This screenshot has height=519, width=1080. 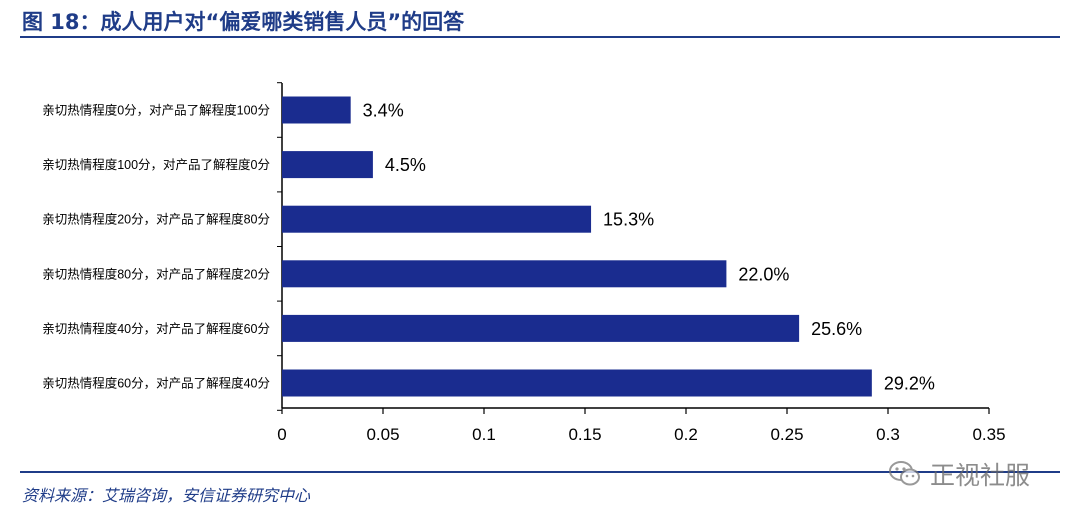 What do you see at coordinates (540, 472) in the screenshot?
I see `source-rule` at bounding box center [540, 472].